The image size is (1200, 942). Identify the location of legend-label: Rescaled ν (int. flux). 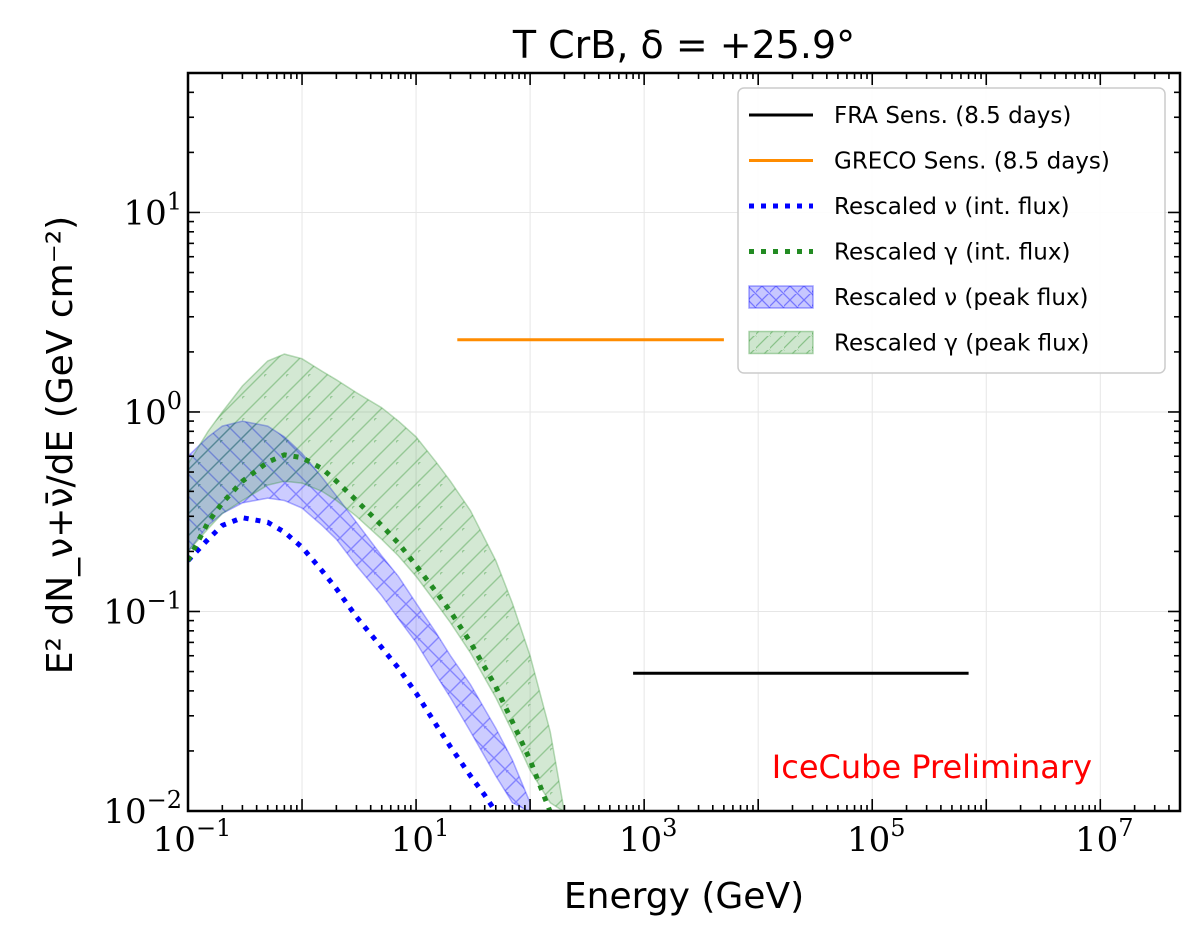
(952, 207).